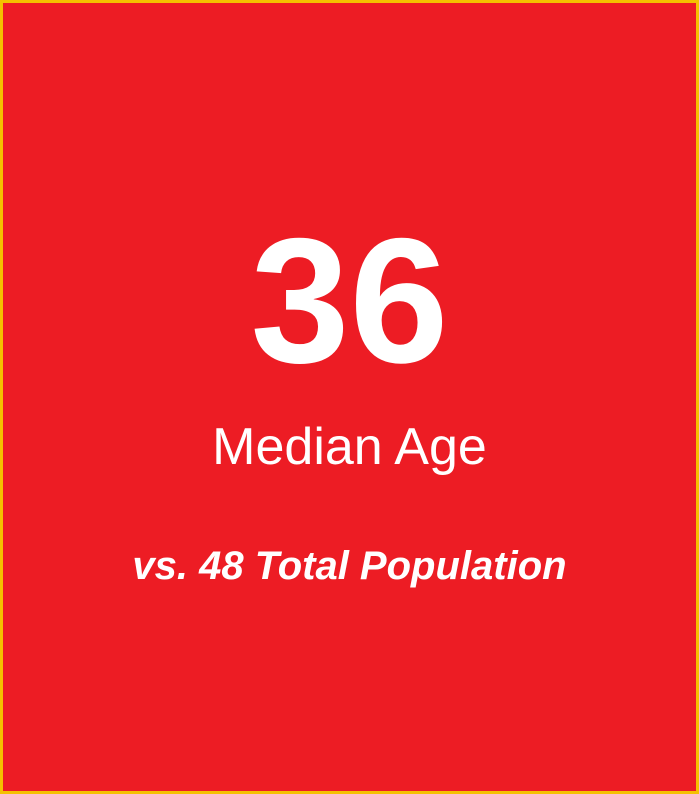 The width and height of the screenshot is (699, 794). What do you see at coordinates (349, 566) in the screenshot?
I see `stat-comparison: vs. 48 Total Population` at bounding box center [349, 566].